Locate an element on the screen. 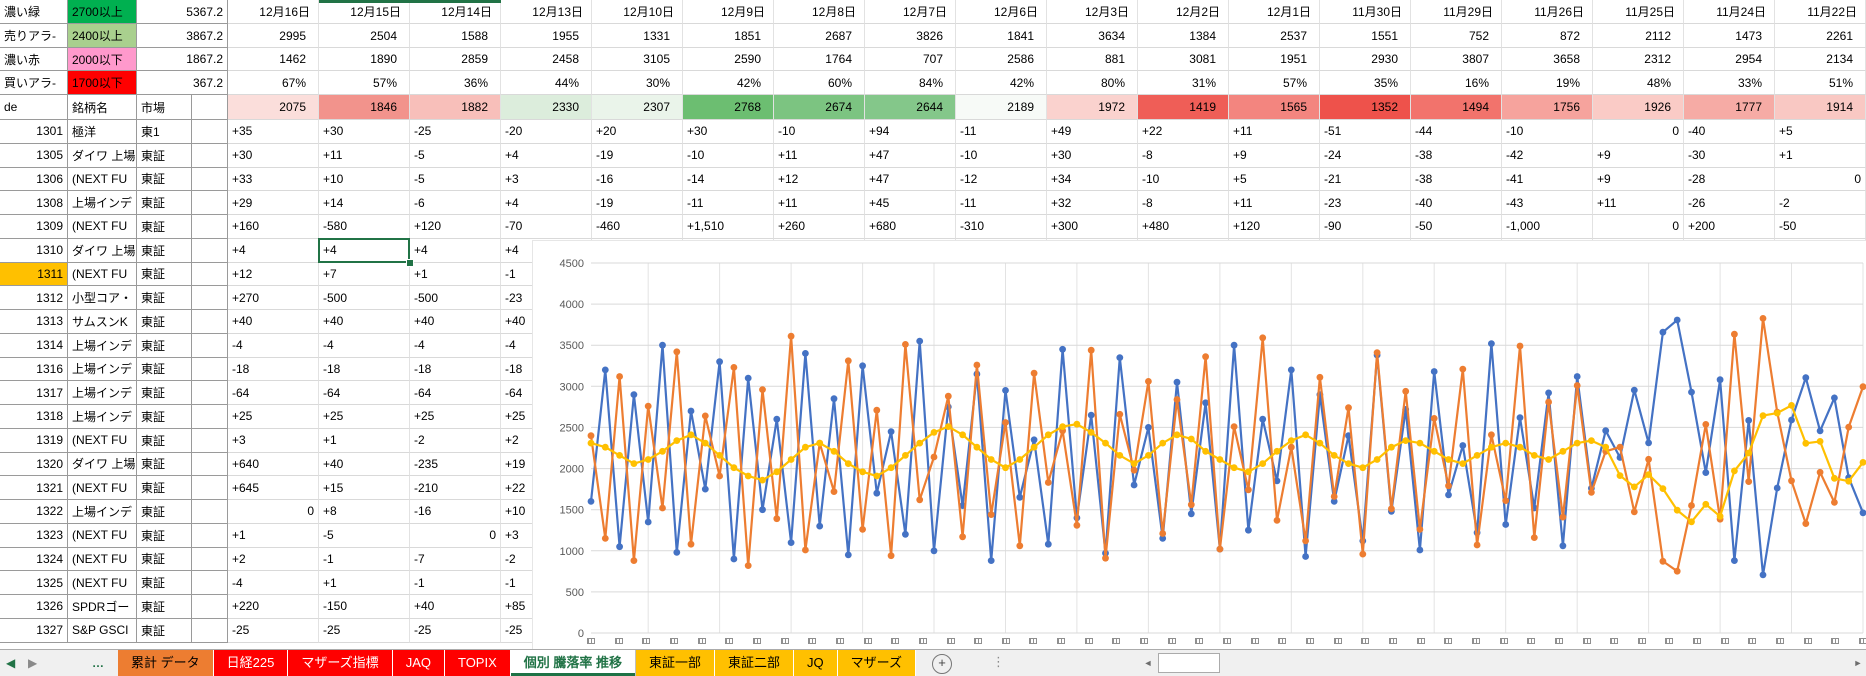  stock-value-cell: +645 is located at coordinates (273, 488).